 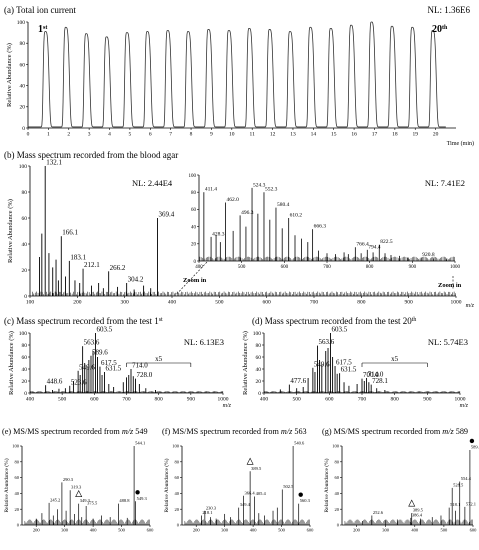 I want to click on peak-label: 523.6, so click(x=79, y=382).